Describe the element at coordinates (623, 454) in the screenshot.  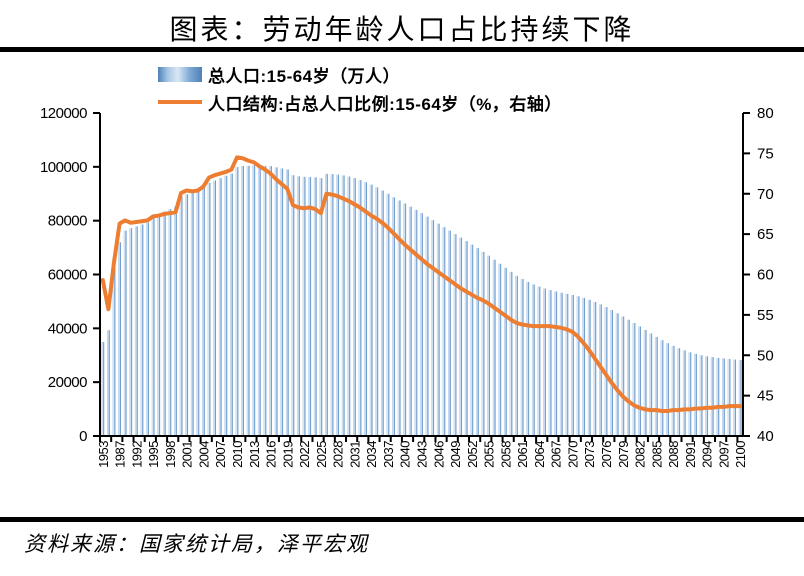
I see `x-axis-label: 2079` at that location.